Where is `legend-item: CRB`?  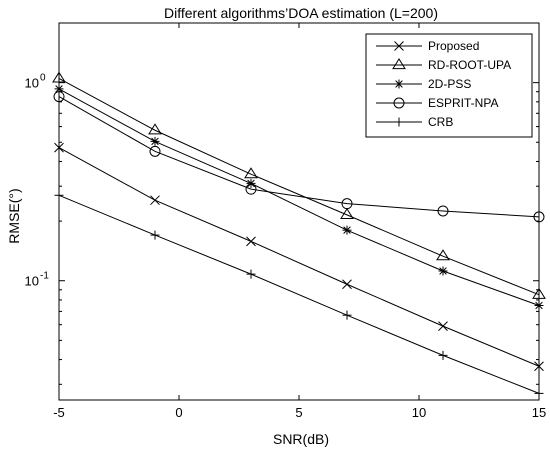
legend-item: CRB is located at coordinates (414, 122).